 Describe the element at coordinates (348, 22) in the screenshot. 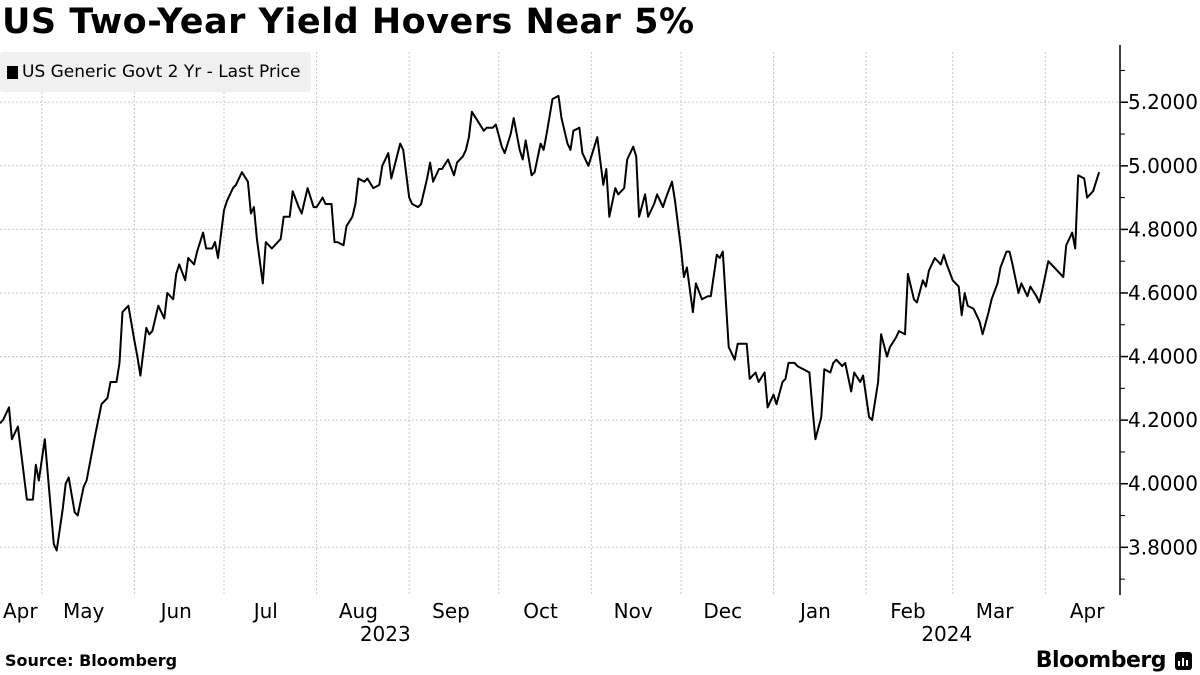

I see `chart-title: US Two-Year Yield Hovers Near 5%` at that location.